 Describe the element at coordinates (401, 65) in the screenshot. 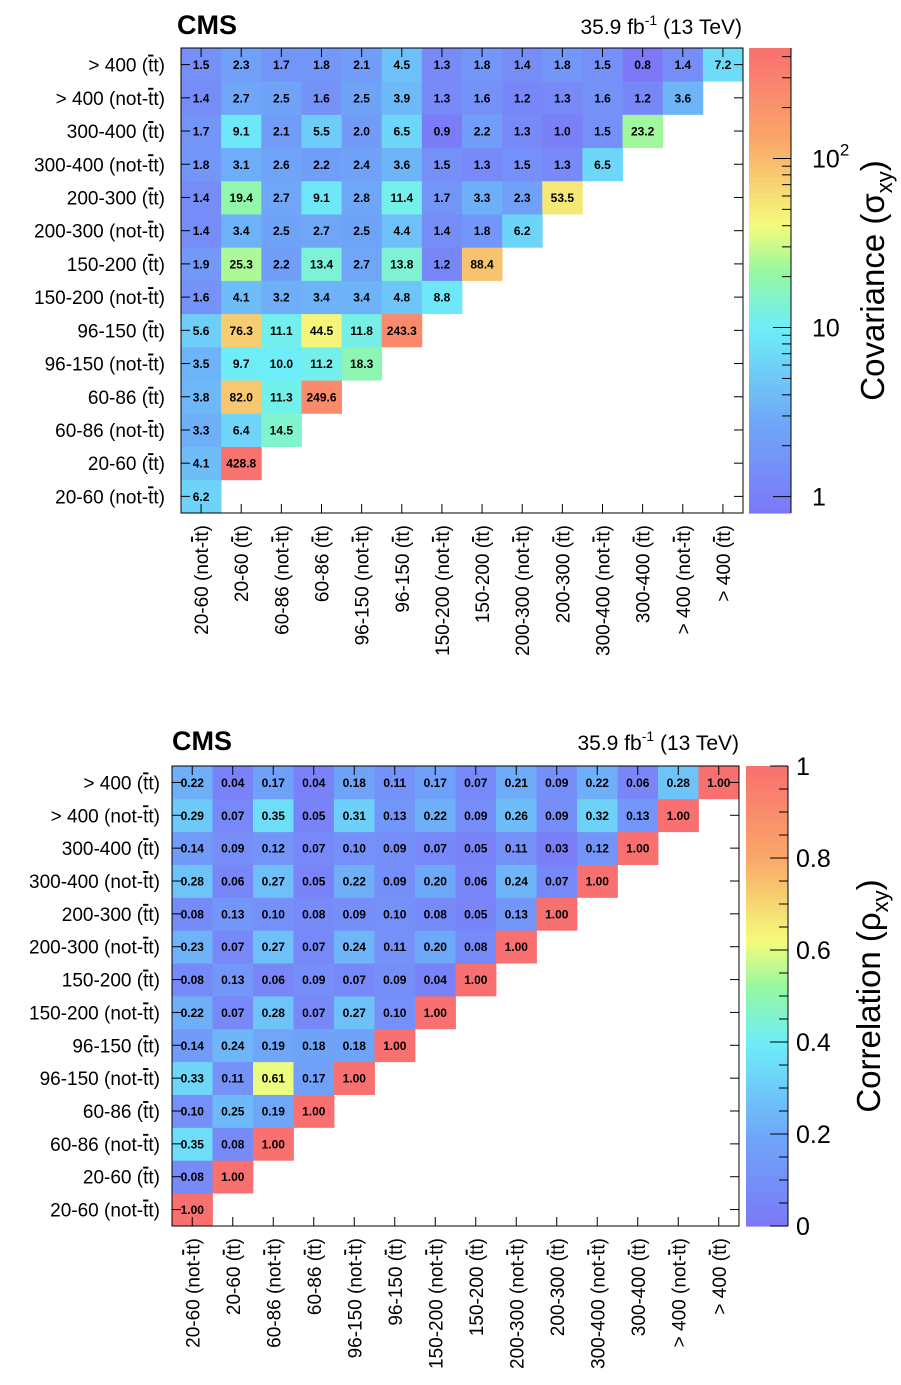

I see `cell-value: 4.5` at that location.